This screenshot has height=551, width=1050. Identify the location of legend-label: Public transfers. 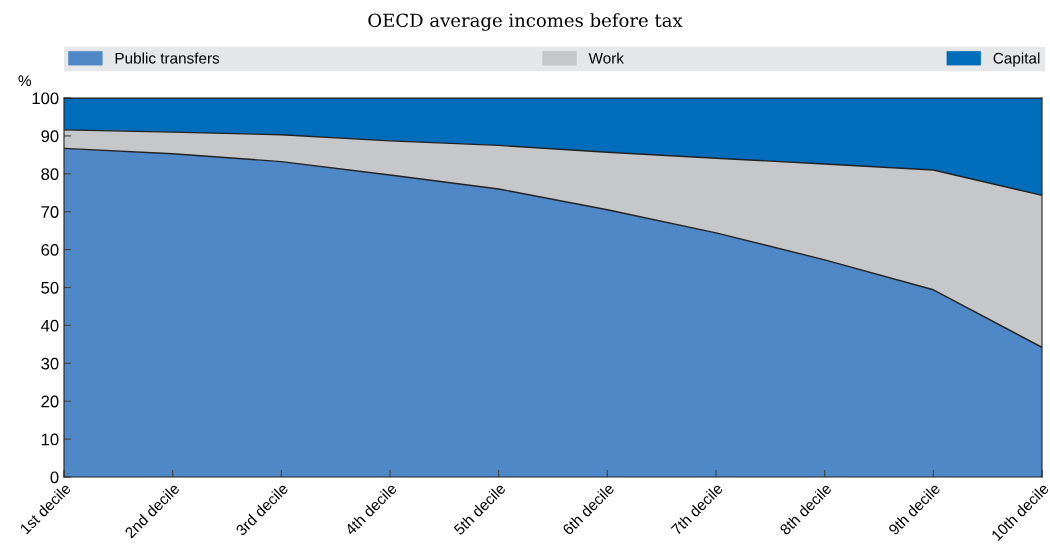
(167, 58).